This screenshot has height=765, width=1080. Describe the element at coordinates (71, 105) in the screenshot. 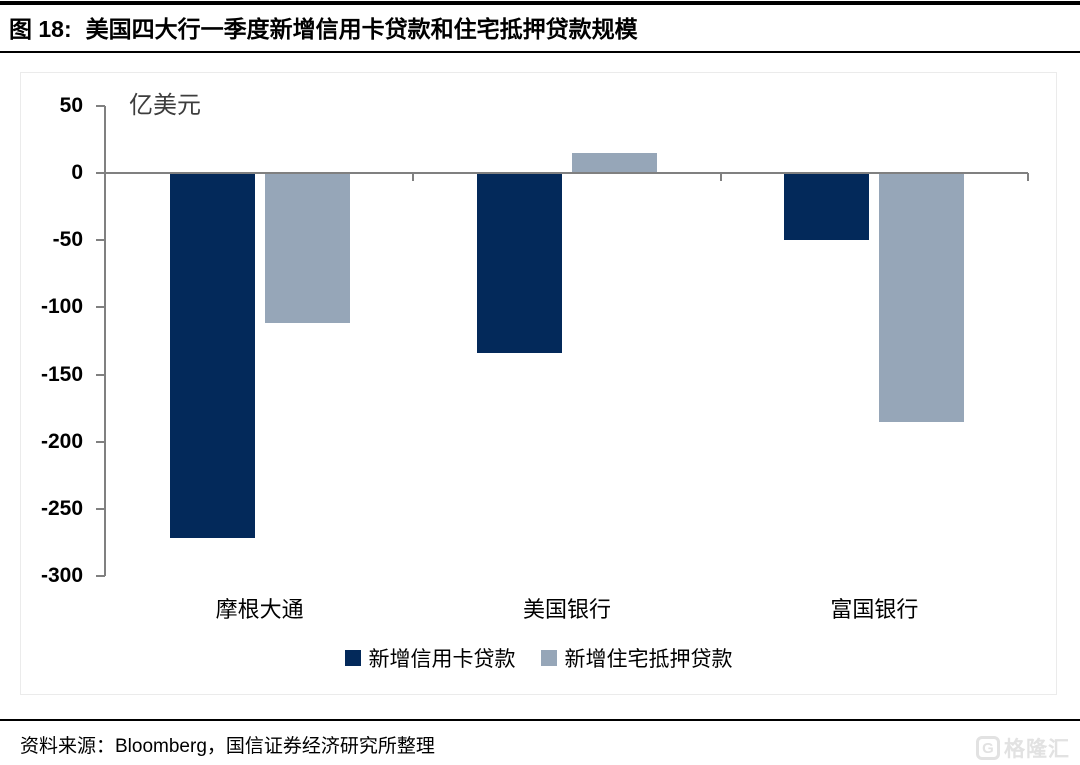

I see `y-axis-tick-label: 50` at that location.